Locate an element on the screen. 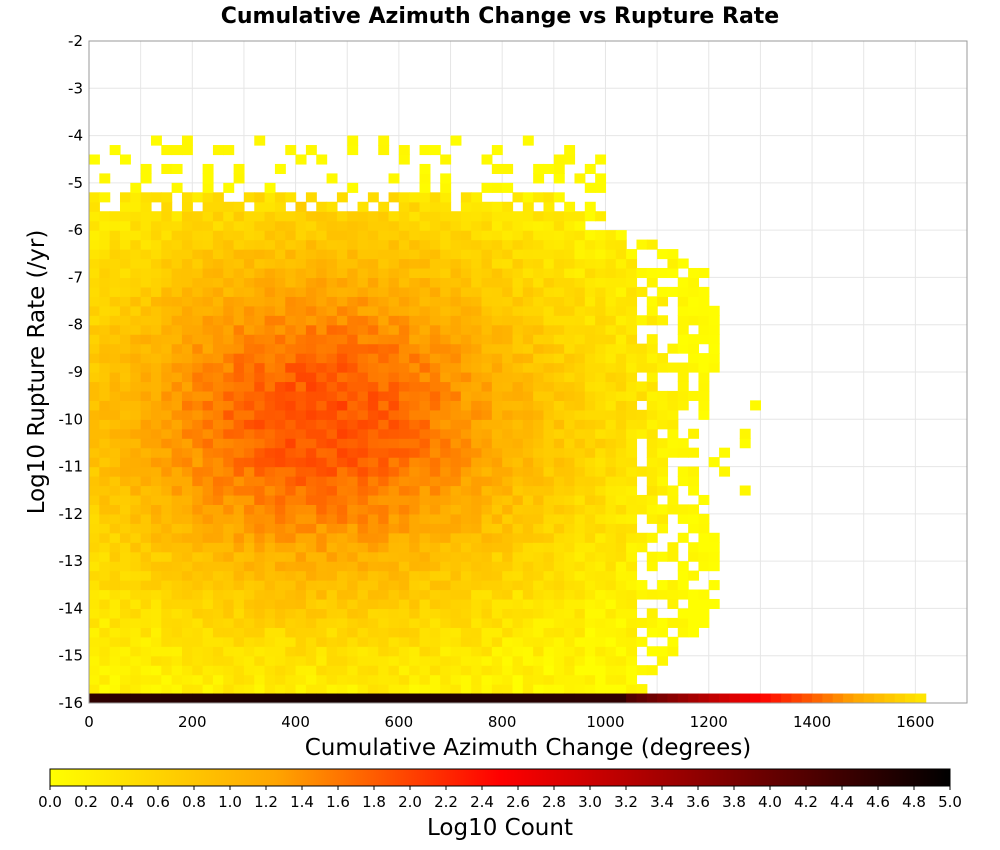  colorbar-tick-label: 4.2 is located at coordinates (806, 802).